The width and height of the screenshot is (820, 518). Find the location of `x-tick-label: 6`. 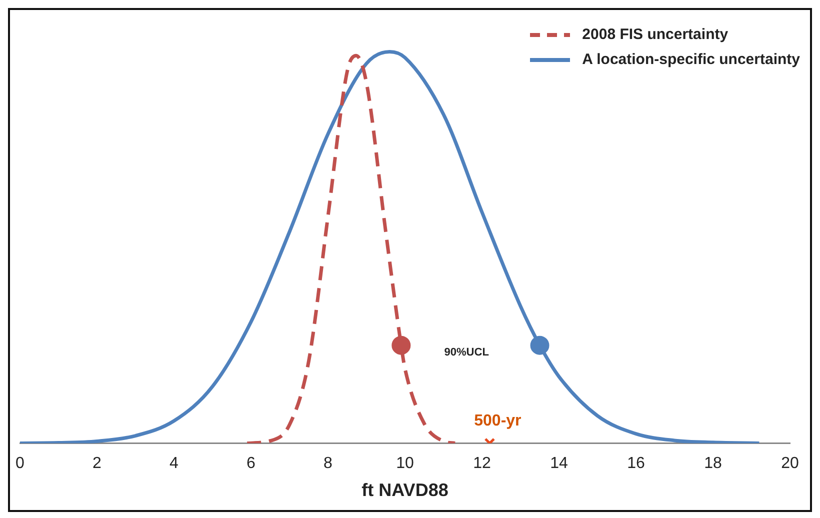

x-tick-label: 6 is located at coordinates (251, 463).